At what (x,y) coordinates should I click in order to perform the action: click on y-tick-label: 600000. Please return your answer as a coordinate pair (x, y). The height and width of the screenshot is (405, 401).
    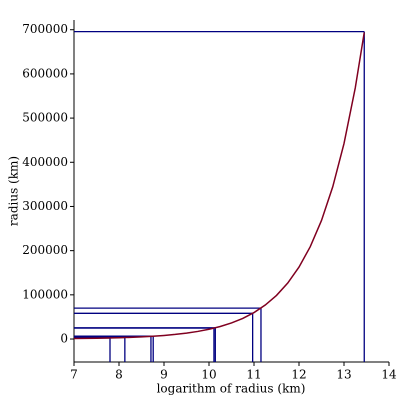
    Looking at the image, I should click on (45, 73).